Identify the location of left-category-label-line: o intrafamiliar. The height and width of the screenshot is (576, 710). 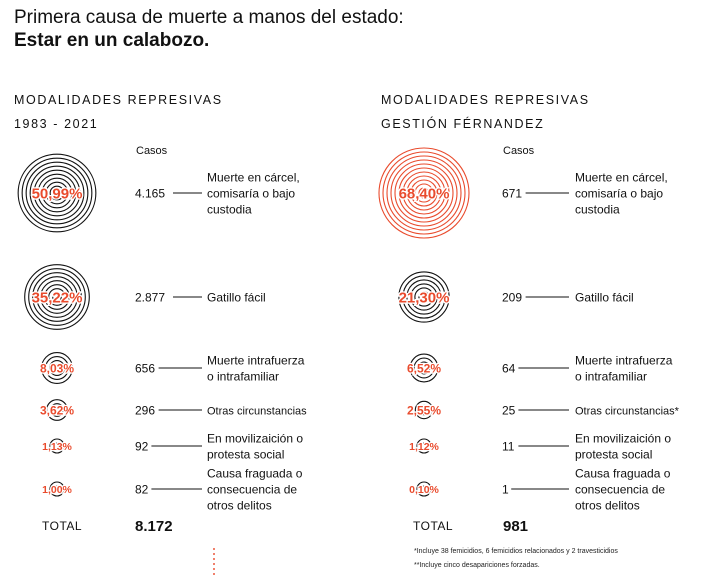
(243, 377).